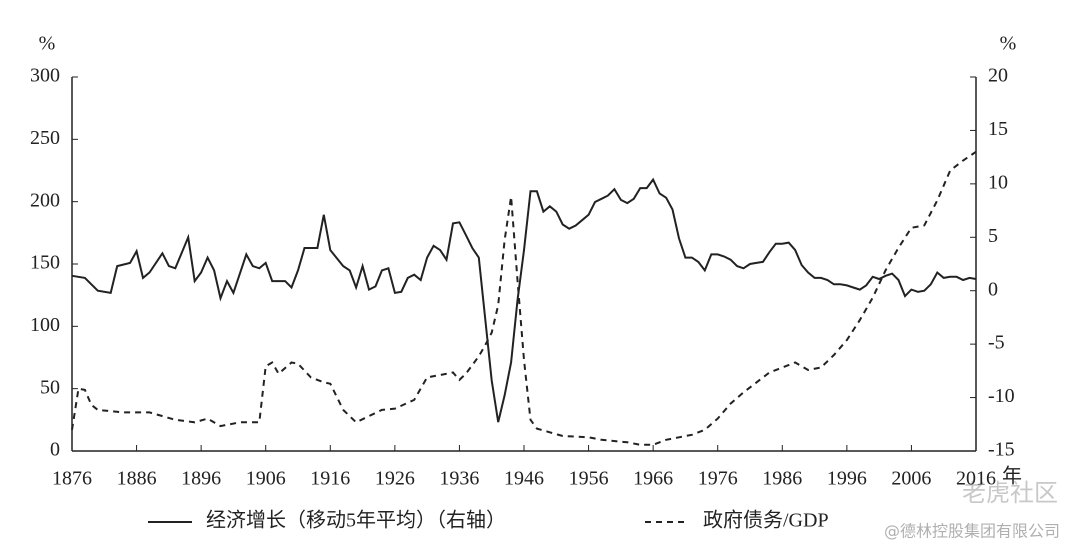 This screenshot has width=1080, height=558. Describe the element at coordinates (47, 44) in the screenshot. I see `y-unit-label: %` at that location.